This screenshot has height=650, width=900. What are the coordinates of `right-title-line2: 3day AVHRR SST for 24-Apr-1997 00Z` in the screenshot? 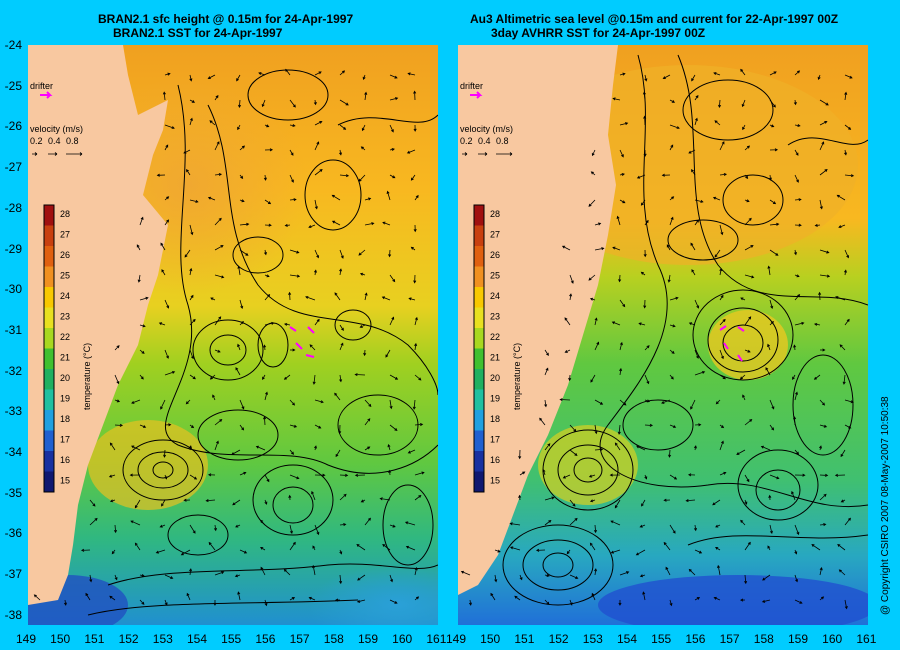 It's located at (598, 33).